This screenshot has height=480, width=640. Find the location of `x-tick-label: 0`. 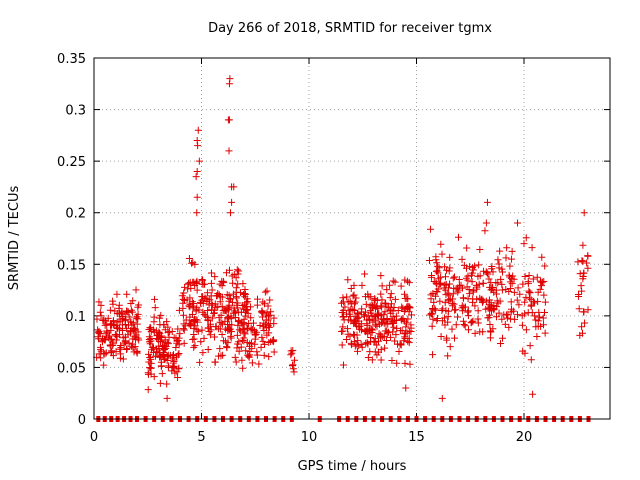

x-tick-label: 0 is located at coordinates (94, 437).